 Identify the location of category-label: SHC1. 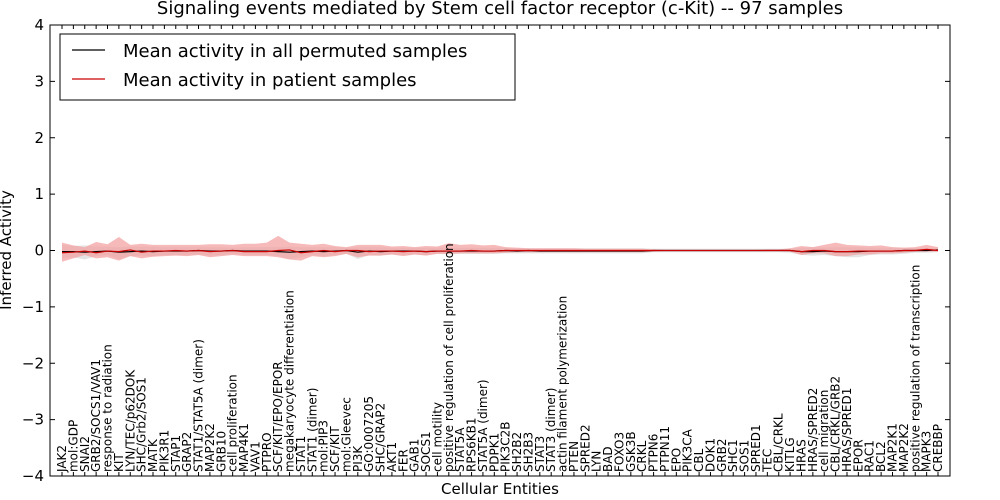
(733, 455).